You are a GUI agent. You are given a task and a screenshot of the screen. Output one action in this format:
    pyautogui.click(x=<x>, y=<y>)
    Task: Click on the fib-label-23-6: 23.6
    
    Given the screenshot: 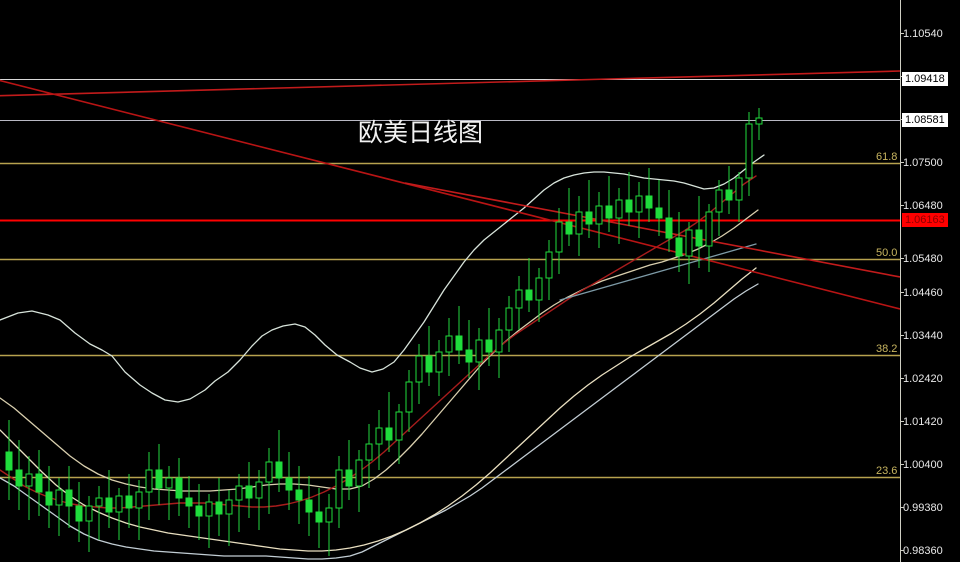 What is the action you would take?
    pyautogui.click(x=887, y=471)
    